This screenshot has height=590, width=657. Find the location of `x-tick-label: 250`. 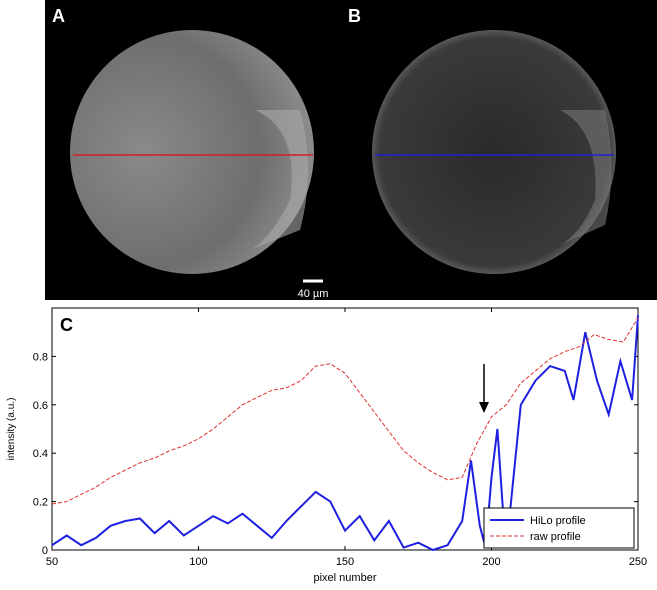

x-tick-label: 250 is located at coordinates (638, 562).